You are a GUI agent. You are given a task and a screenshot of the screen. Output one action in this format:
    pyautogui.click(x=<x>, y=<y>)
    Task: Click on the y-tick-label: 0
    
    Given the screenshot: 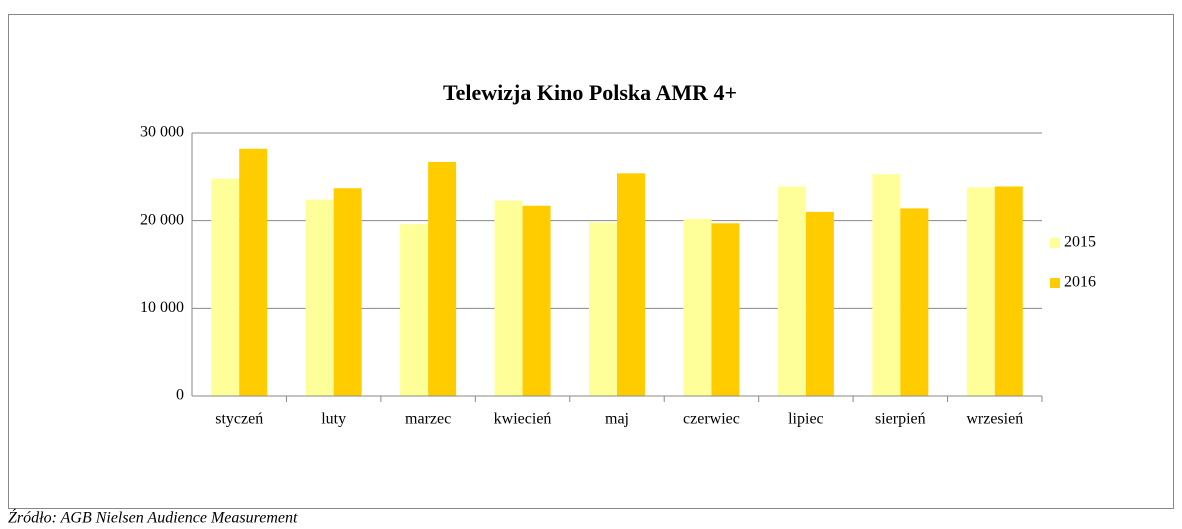 What is the action you would take?
    pyautogui.click(x=180, y=395)
    